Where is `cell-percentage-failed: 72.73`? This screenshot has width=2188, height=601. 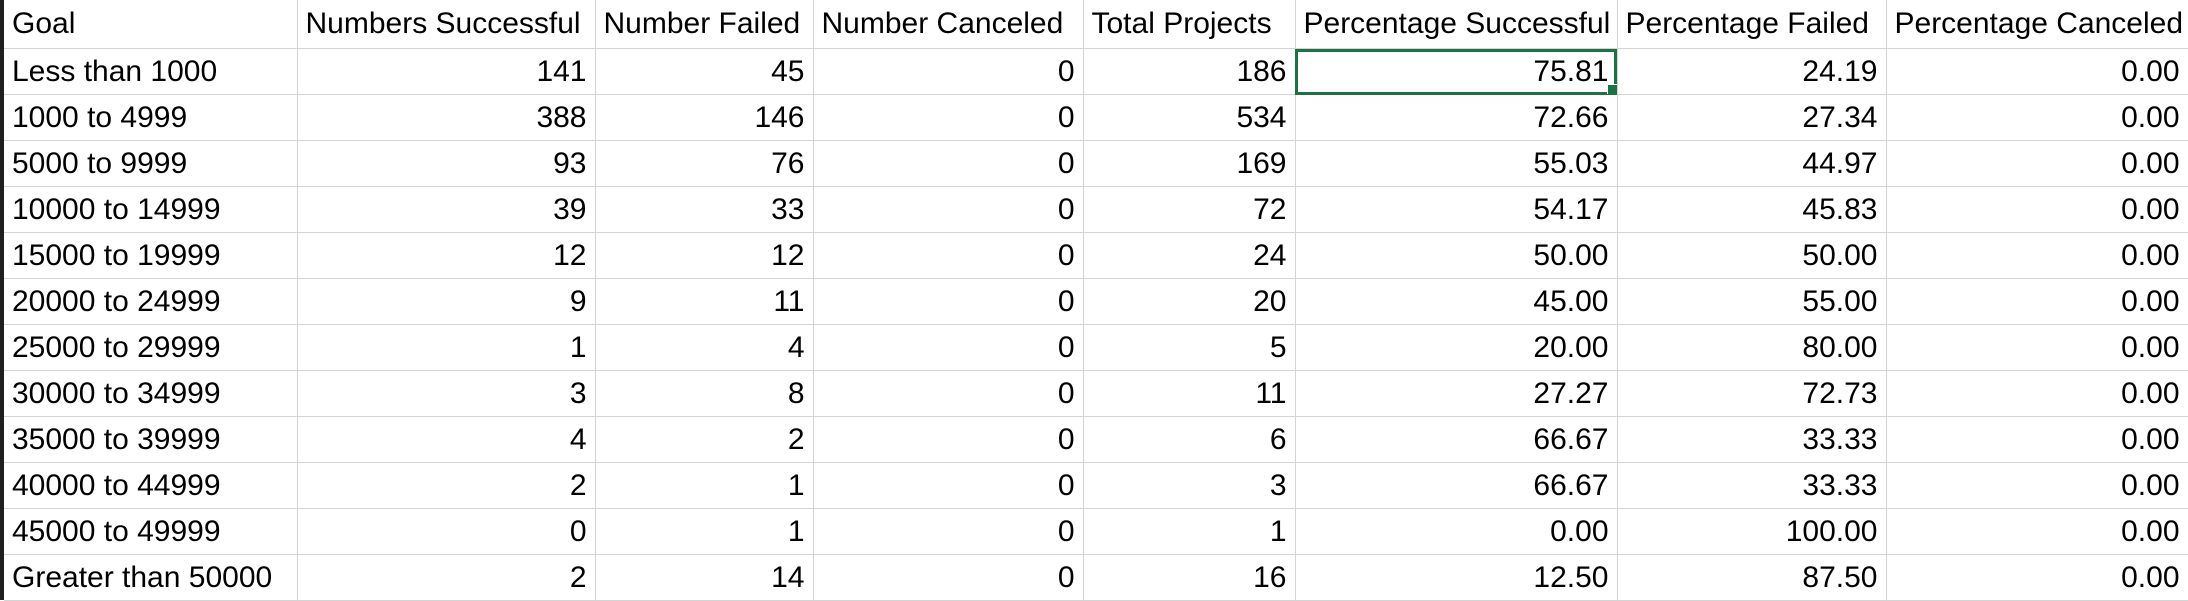
cell-percentage-failed: 72.73 is located at coordinates (1752, 393).